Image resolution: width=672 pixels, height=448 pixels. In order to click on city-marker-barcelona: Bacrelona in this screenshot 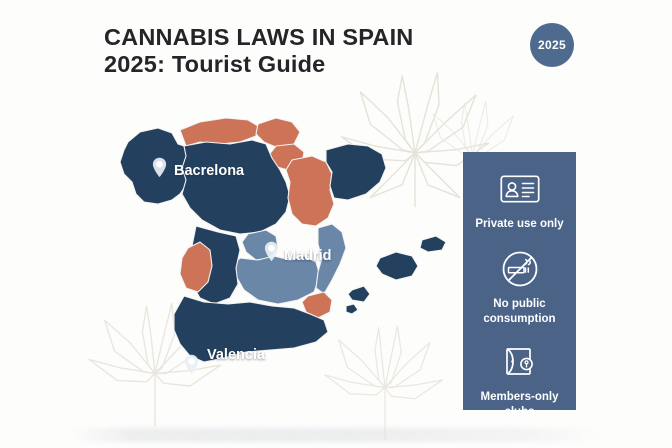, I will do `click(198, 169)`.